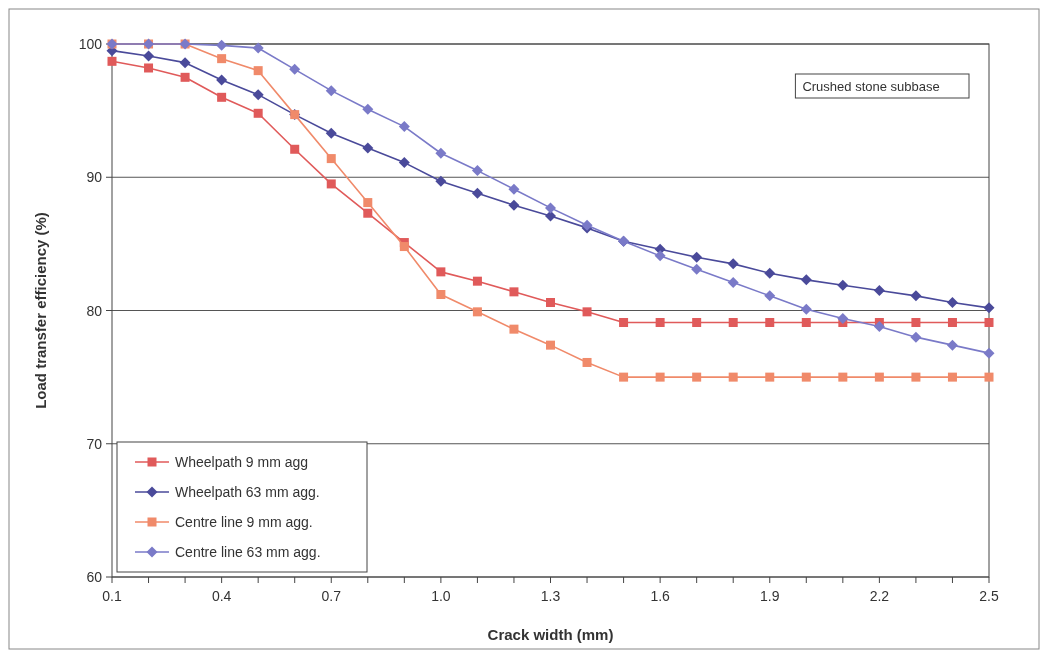 The height and width of the screenshot is (671, 1059). Describe the element at coordinates (248, 552) in the screenshot. I see `legend-label: Centre line 63 mm agg.` at that location.